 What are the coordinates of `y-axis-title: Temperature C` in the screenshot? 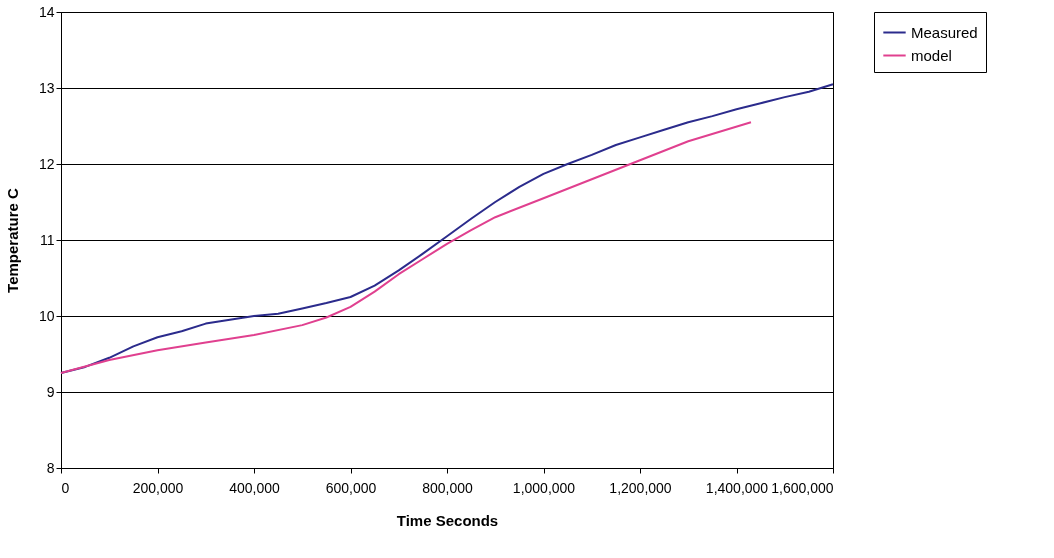 It's located at (12, 240).